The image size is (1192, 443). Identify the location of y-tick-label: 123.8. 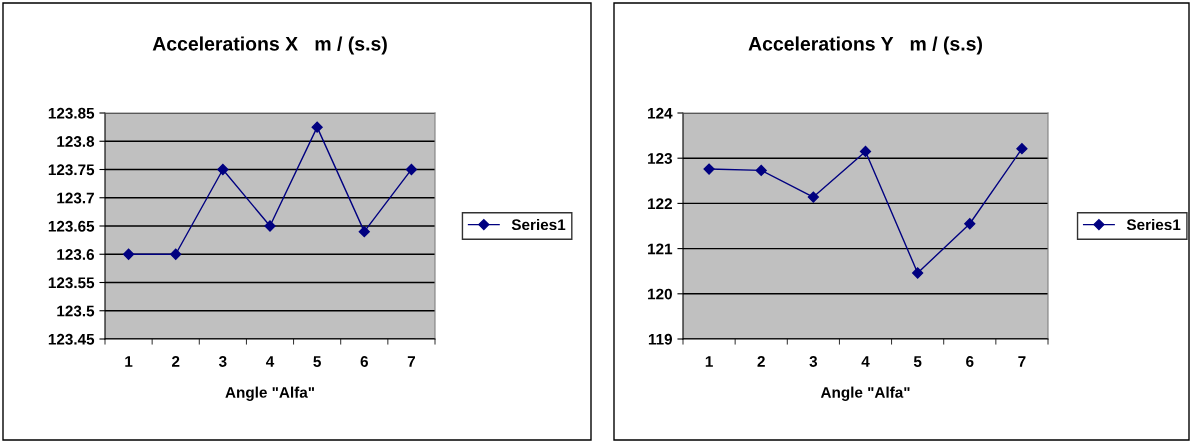
(76, 141).